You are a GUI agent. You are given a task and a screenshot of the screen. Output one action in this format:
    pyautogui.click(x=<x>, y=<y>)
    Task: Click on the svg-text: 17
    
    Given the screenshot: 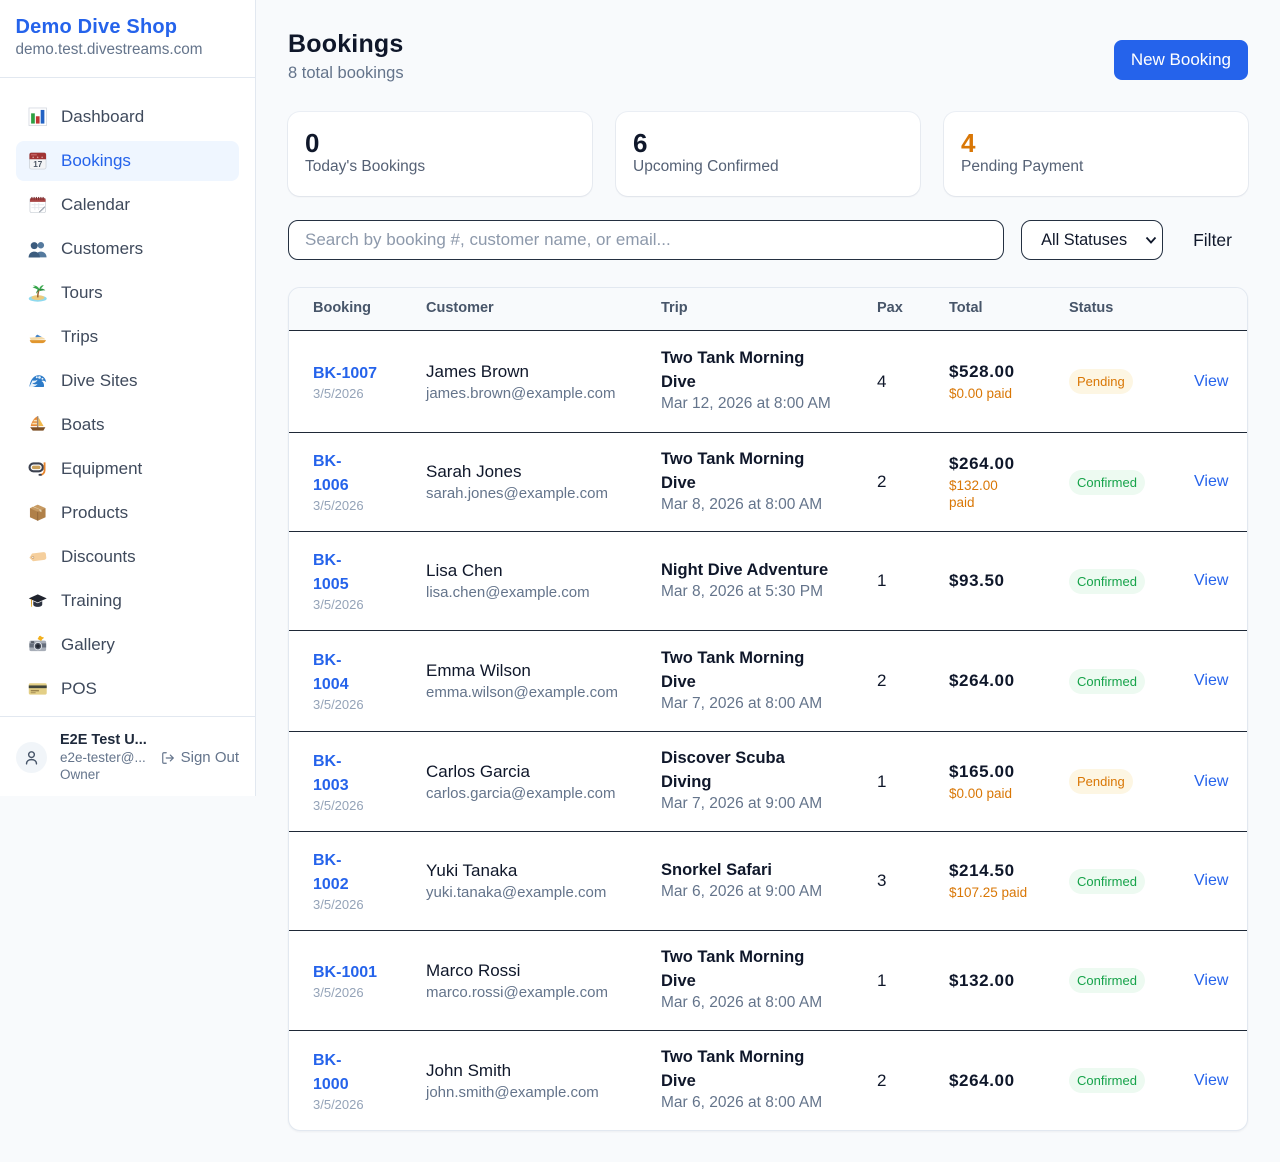 What is the action you would take?
    pyautogui.click(x=38, y=164)
    